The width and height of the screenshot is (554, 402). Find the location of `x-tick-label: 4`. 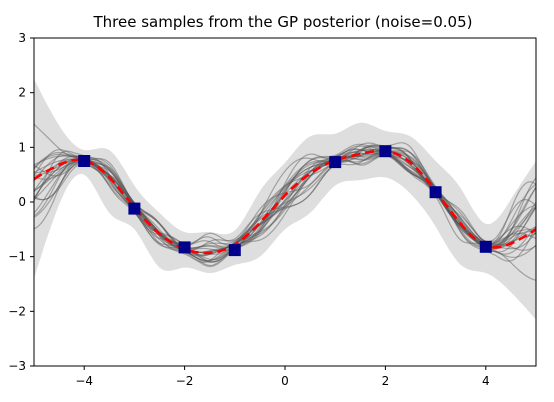

x-tick-label: 4 is located at coordinates (486, 381).